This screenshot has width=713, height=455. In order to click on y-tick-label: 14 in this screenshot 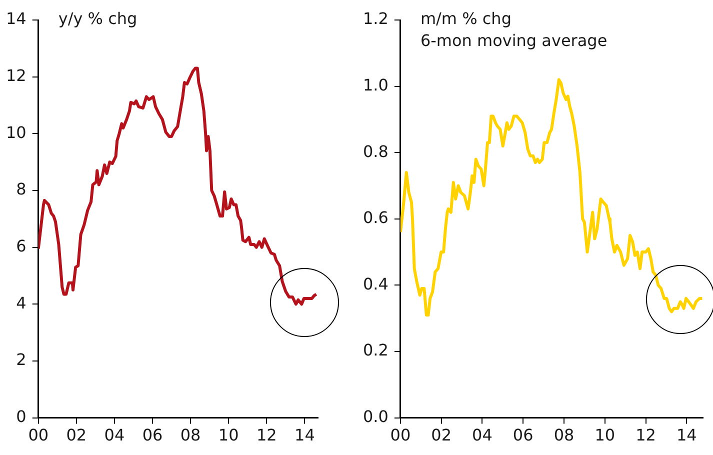, I will do `click(16, 18)`.